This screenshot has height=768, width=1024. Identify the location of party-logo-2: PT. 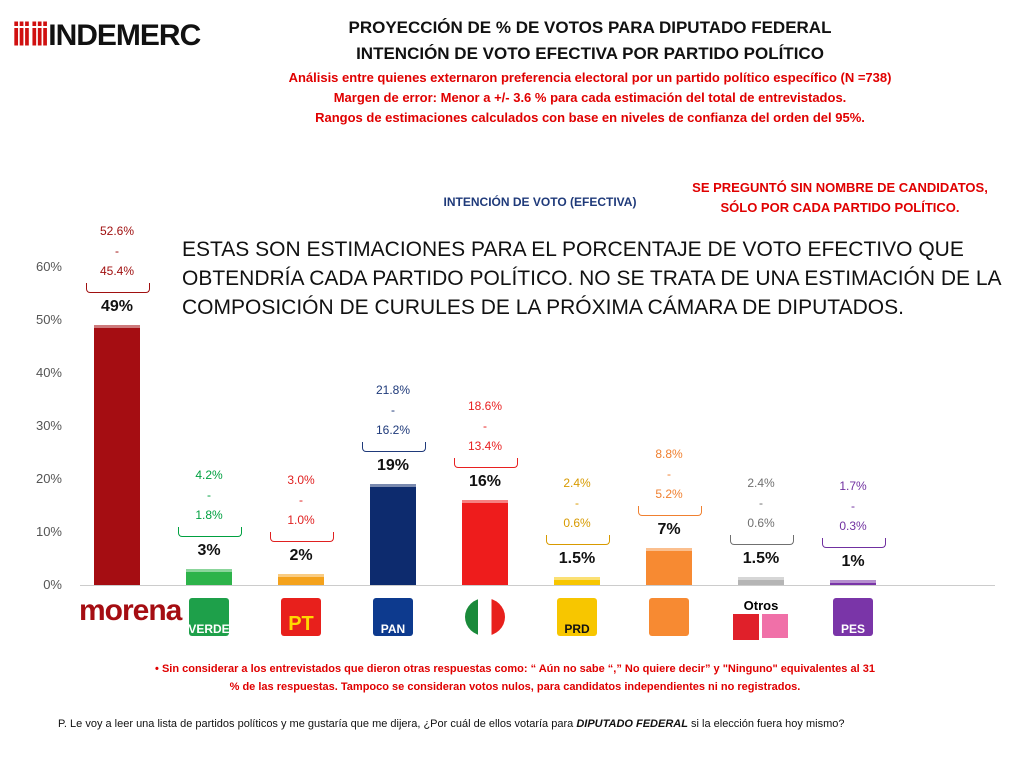
(301, 617).